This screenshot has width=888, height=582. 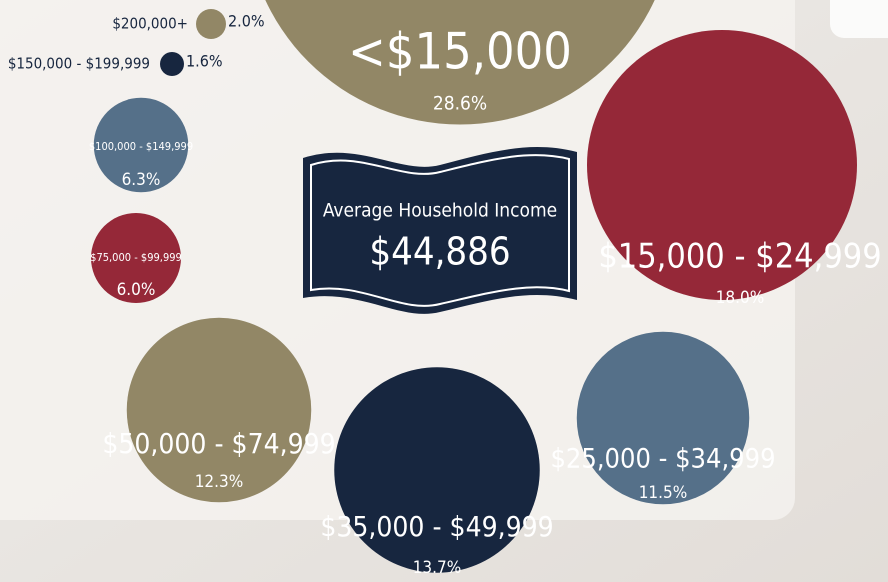 I want to click on value-label: 18.0%, so click(x=740, y=298).